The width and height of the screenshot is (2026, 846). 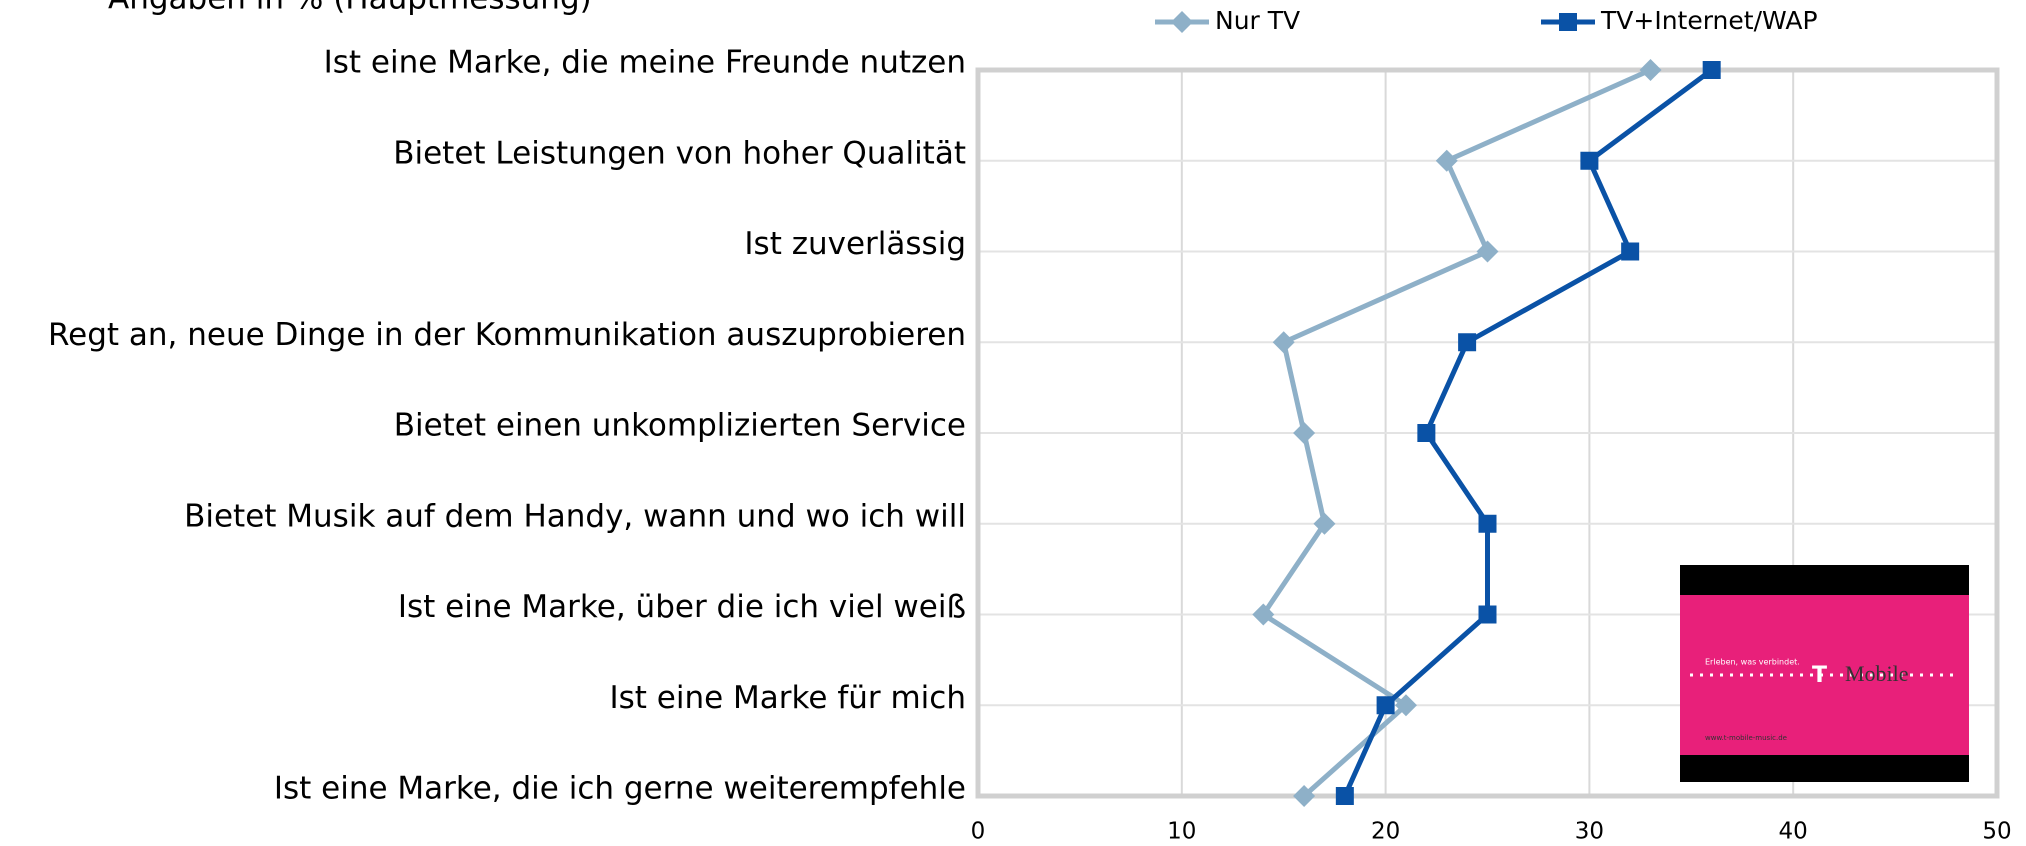 I want to click on legend-label: Nur TV, so click(x=1257, y=20).